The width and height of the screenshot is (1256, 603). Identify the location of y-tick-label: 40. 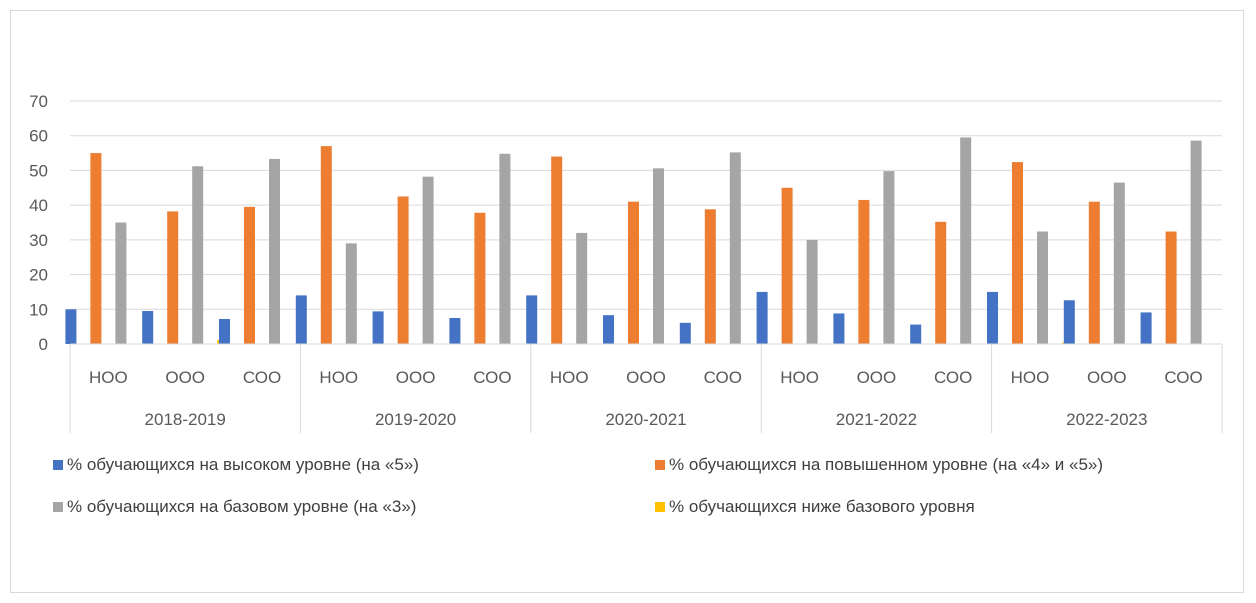
(38, 205).